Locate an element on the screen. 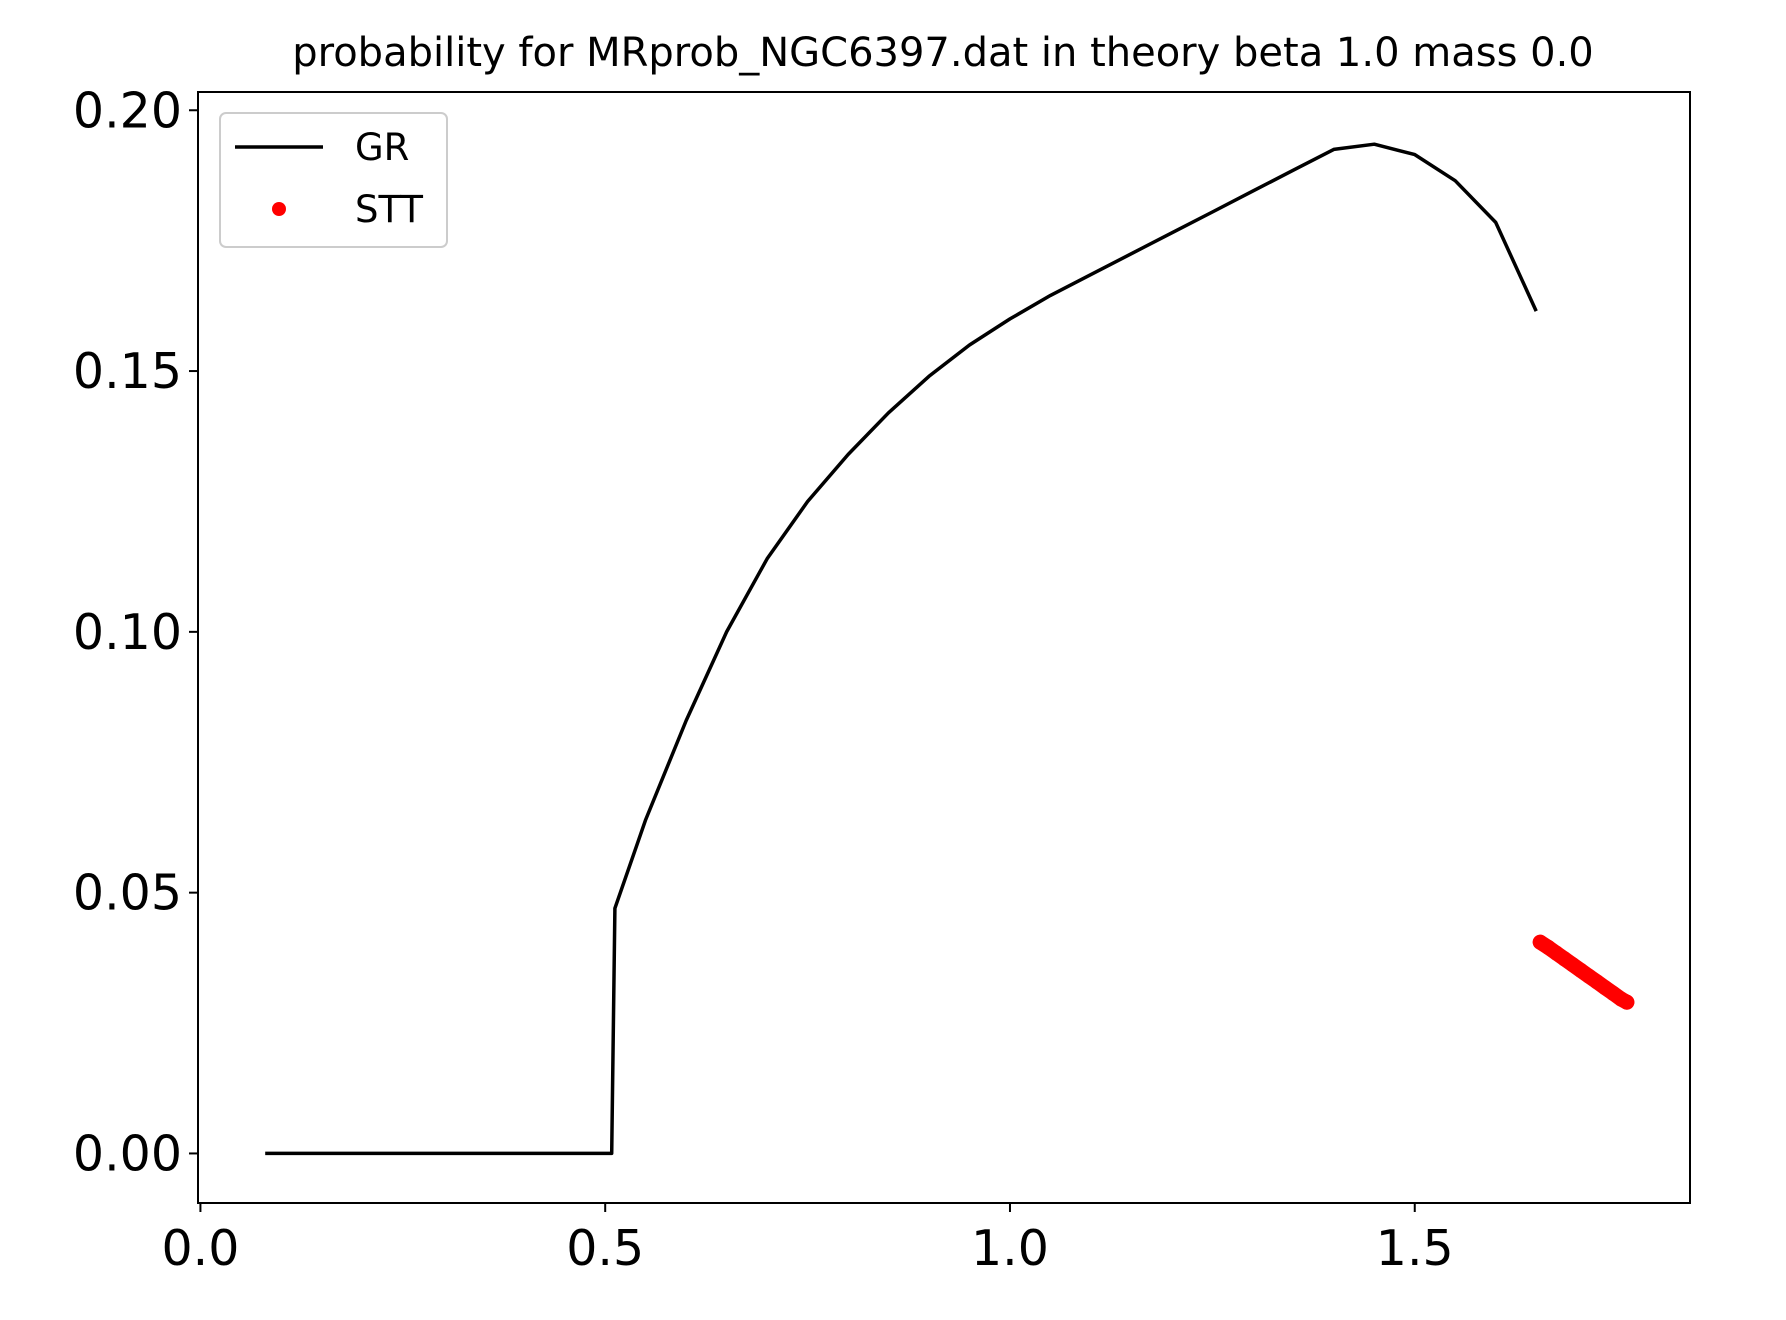  x-tick-label: 0.0 is located at coordinates (200, 1248).